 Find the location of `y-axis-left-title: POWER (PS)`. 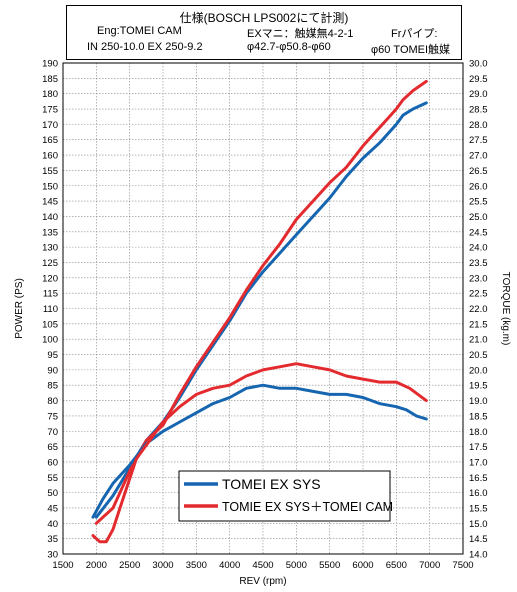

y-axis-left-title: POWER (PS) is located at coordinates (19, 308).